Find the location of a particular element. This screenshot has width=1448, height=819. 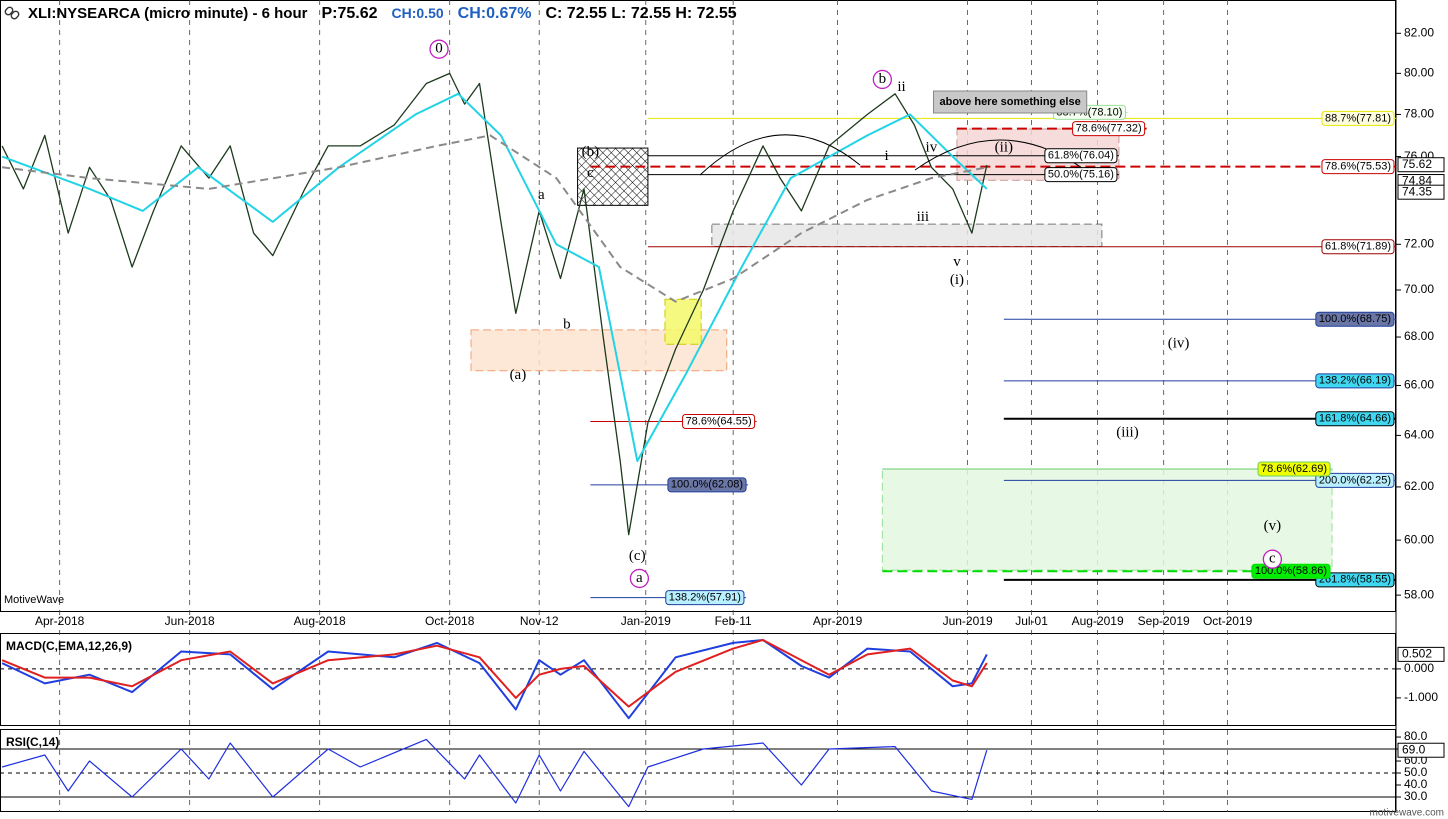

x-tick-label: Apr-2019 is located at coordinates (838, 621).